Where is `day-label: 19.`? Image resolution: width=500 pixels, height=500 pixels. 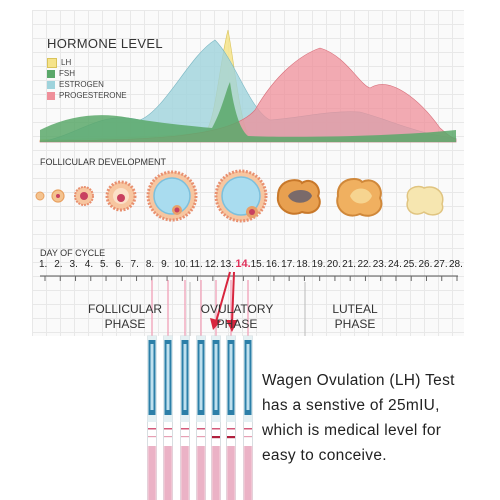 day-label: 19. is located at coordinates (318, 264).